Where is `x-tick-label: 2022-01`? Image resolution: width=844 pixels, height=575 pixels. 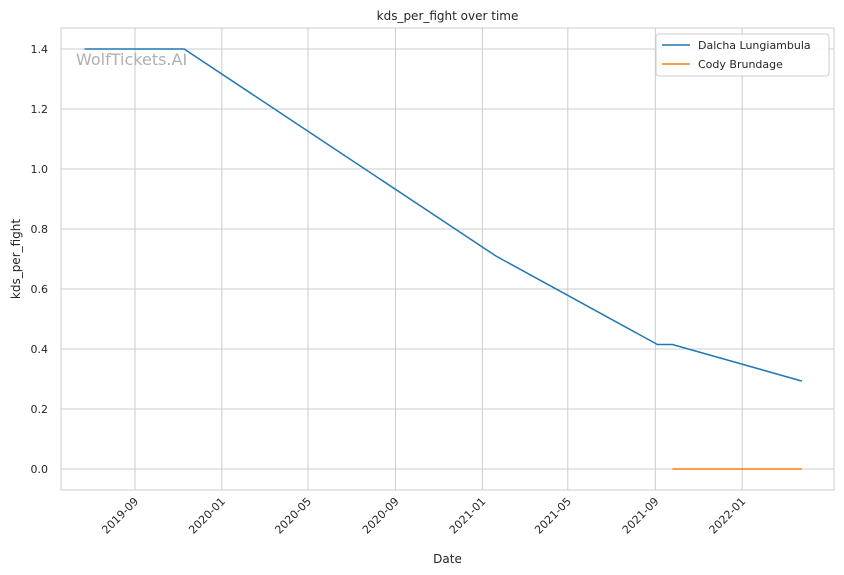
x-tick-label: 2022-01 is located at coordinates (728, 516).